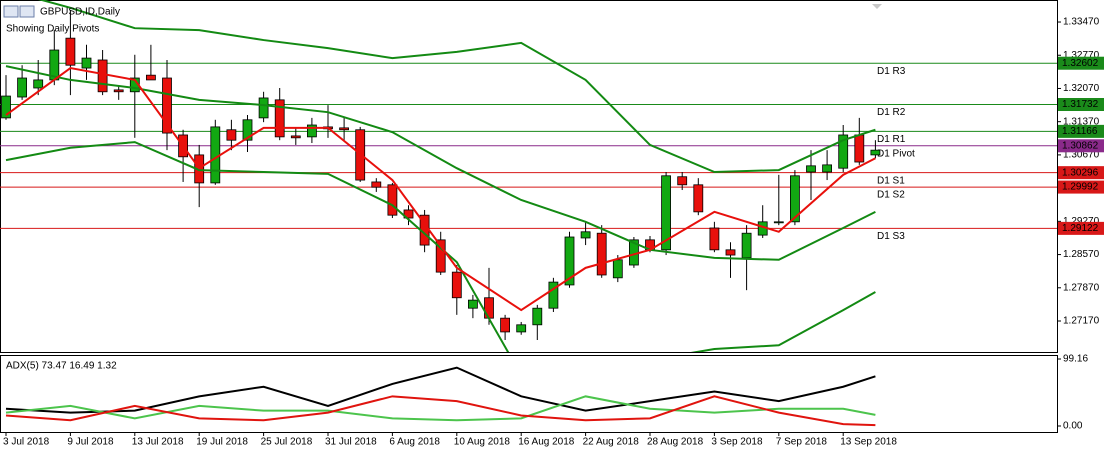 This screenshot has height=450, width=1109. What do you see at coordinates (868, 442) in the screenshot?
I see `x-tick-label: 13 Sep 2018` at bounding box center [868, 442].